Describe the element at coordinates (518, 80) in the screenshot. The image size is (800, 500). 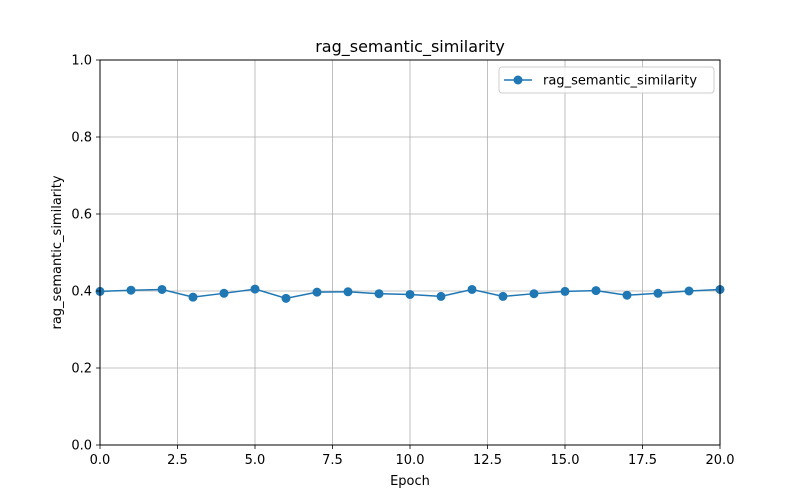
I see `legend-marker-swatch` at that location.